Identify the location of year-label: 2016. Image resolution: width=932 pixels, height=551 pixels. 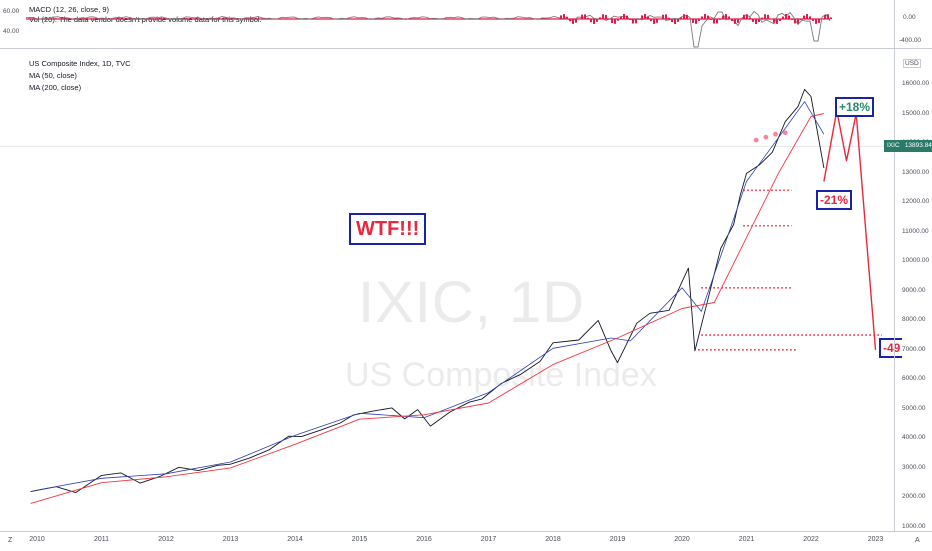
(424, 539).